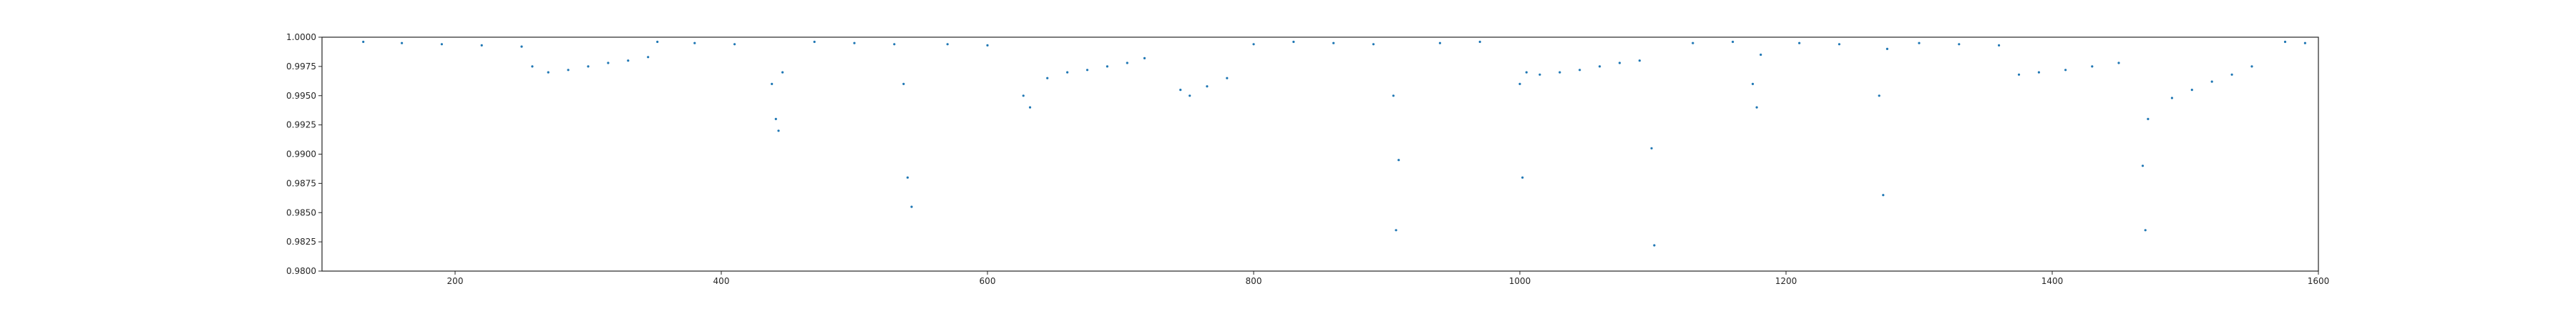  I want to click on x-tick-label: 400, so click(721, 281).